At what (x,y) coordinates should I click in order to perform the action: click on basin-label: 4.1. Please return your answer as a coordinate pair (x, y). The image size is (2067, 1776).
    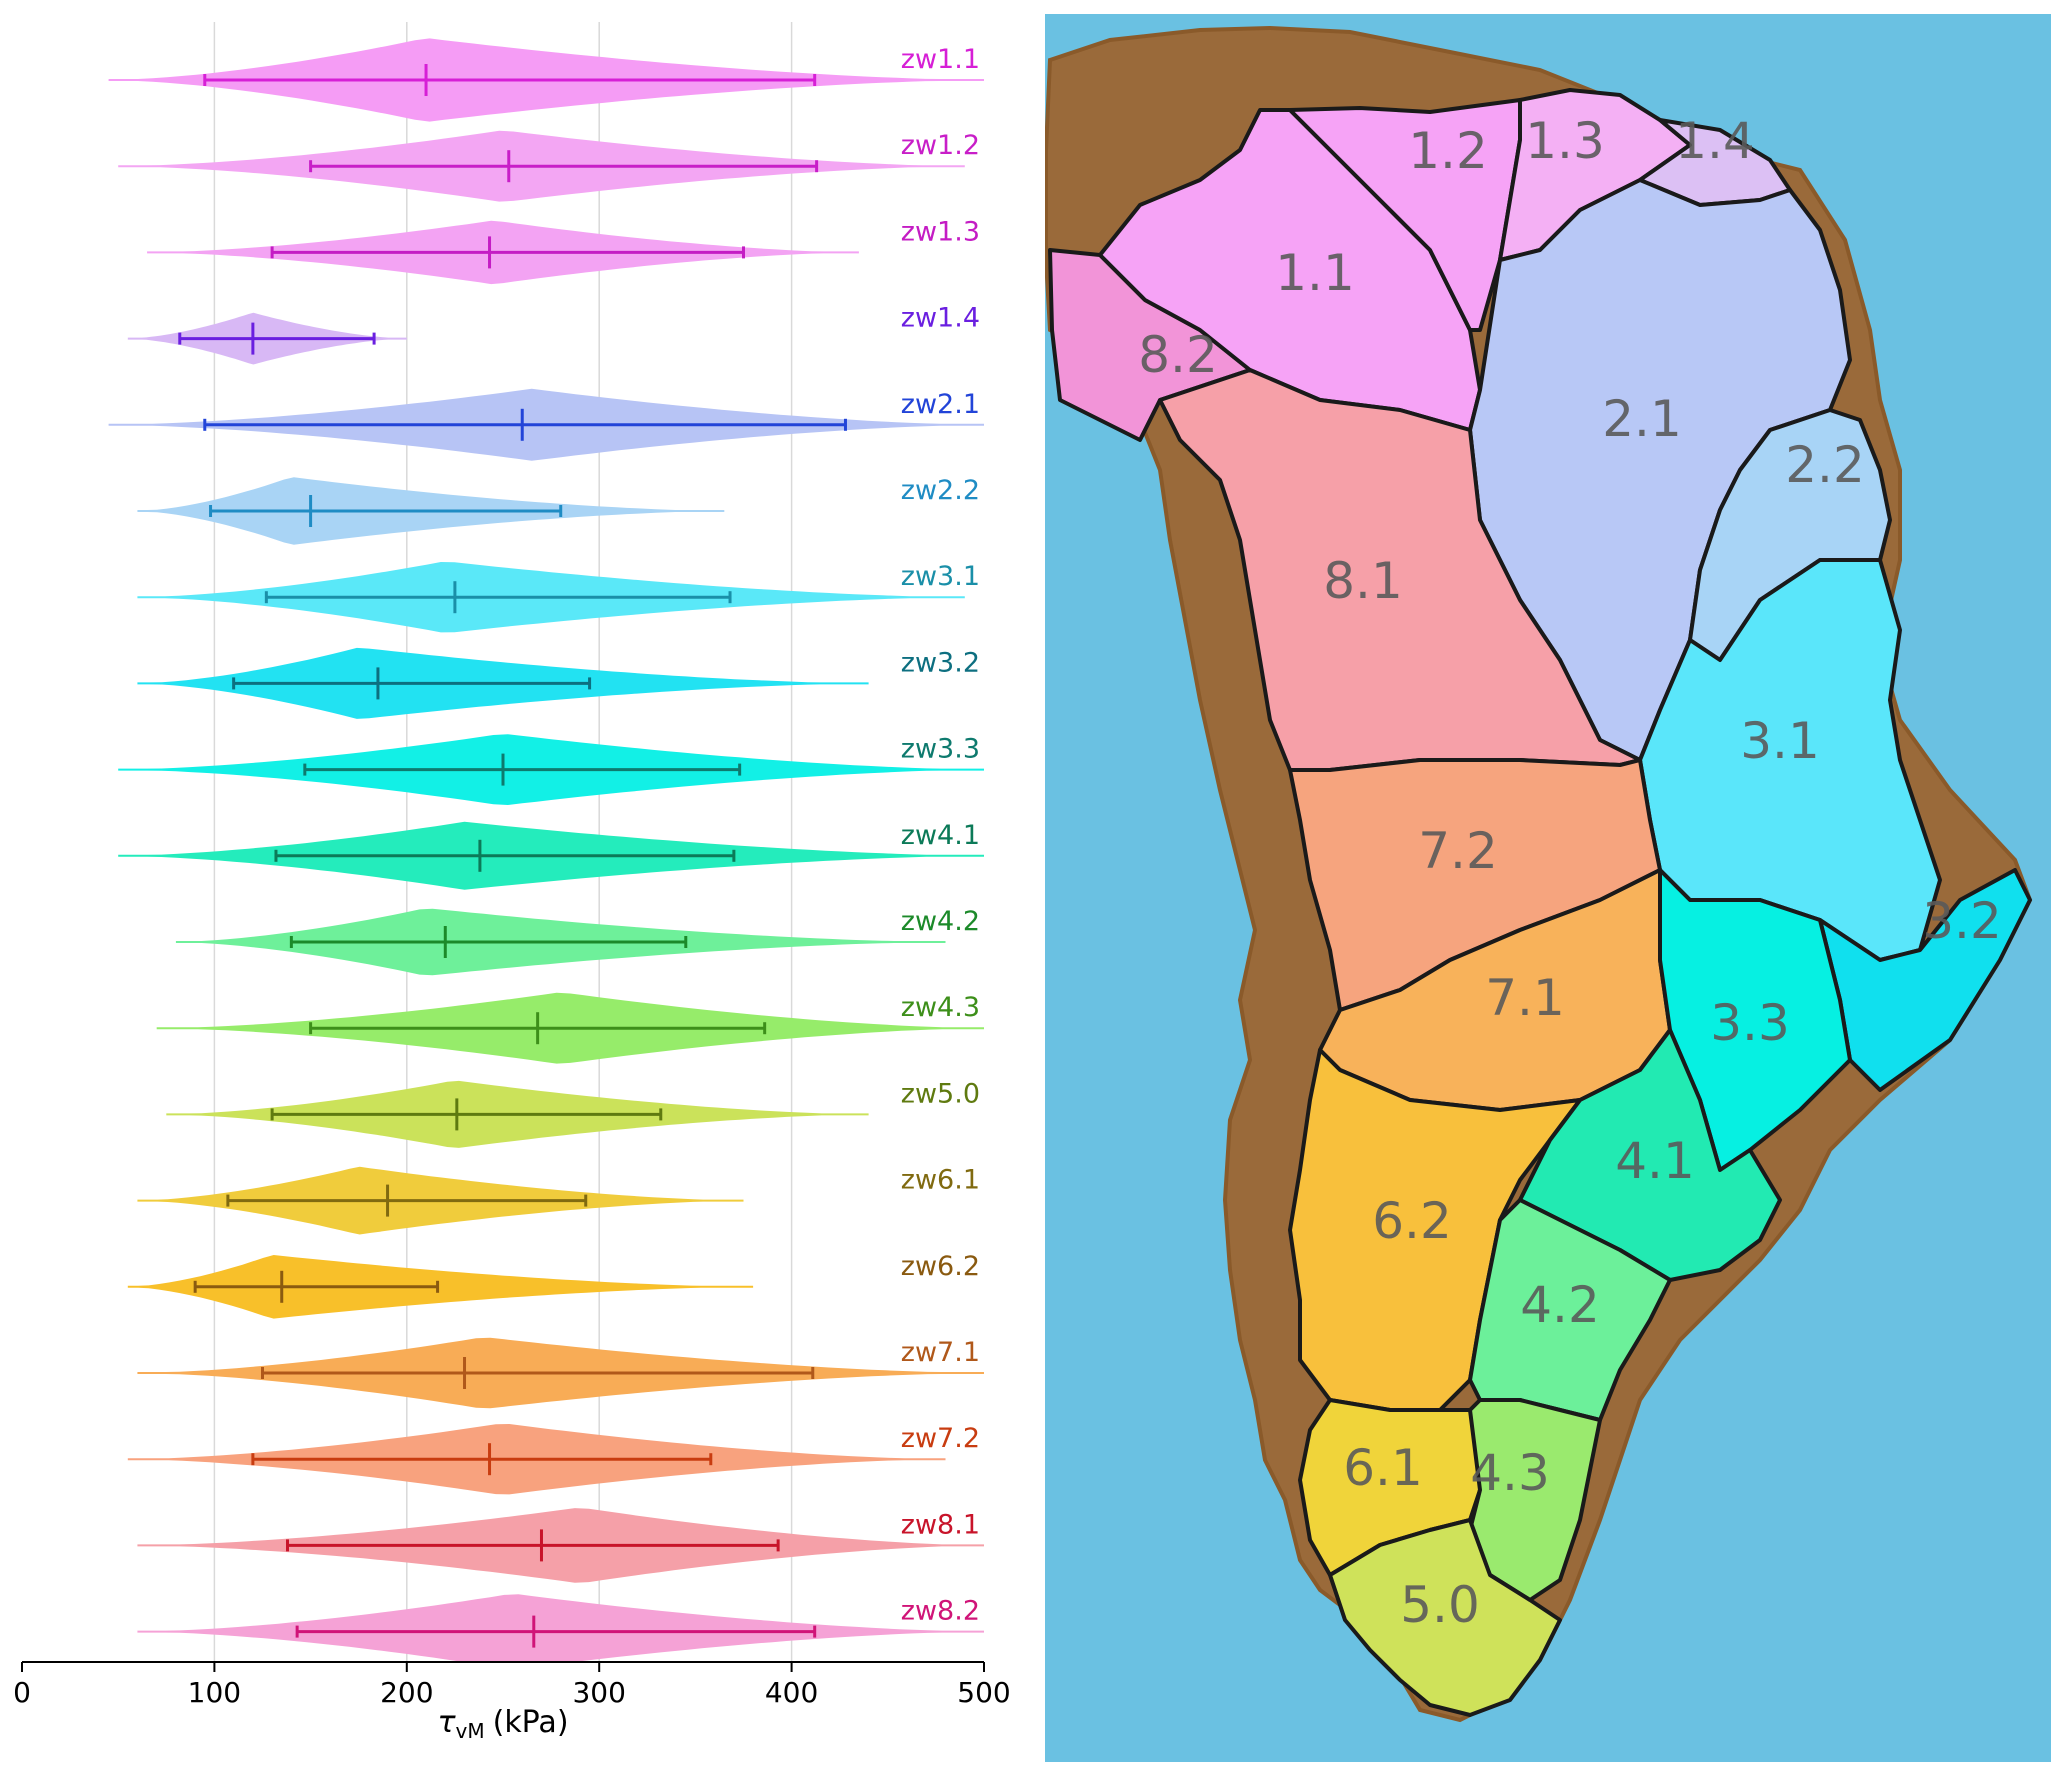
    Looking at the image, I should click on (1655, 1161).